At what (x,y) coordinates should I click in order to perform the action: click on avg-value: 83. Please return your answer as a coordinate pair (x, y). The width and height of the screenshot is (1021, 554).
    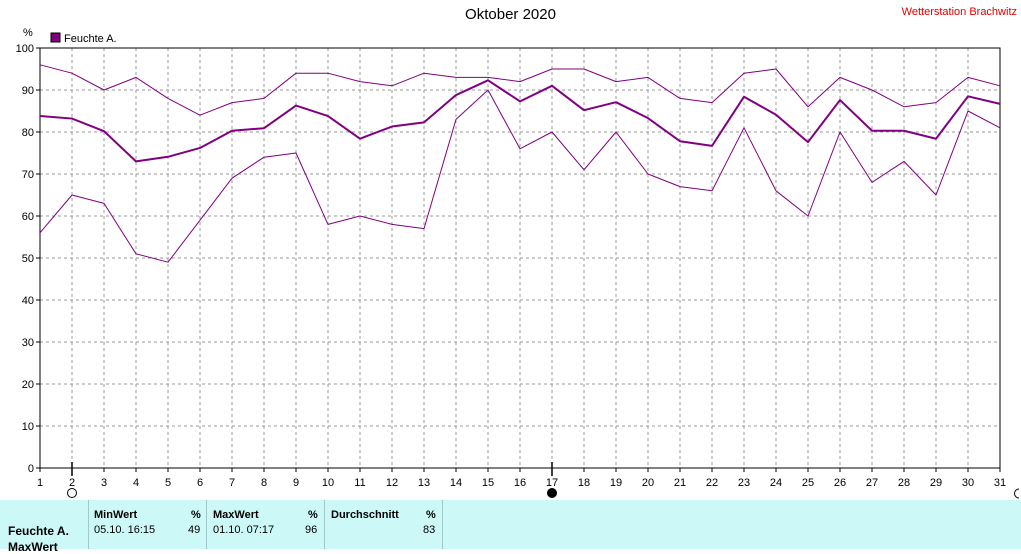
    Looking at the image, I should click on (429, 530).